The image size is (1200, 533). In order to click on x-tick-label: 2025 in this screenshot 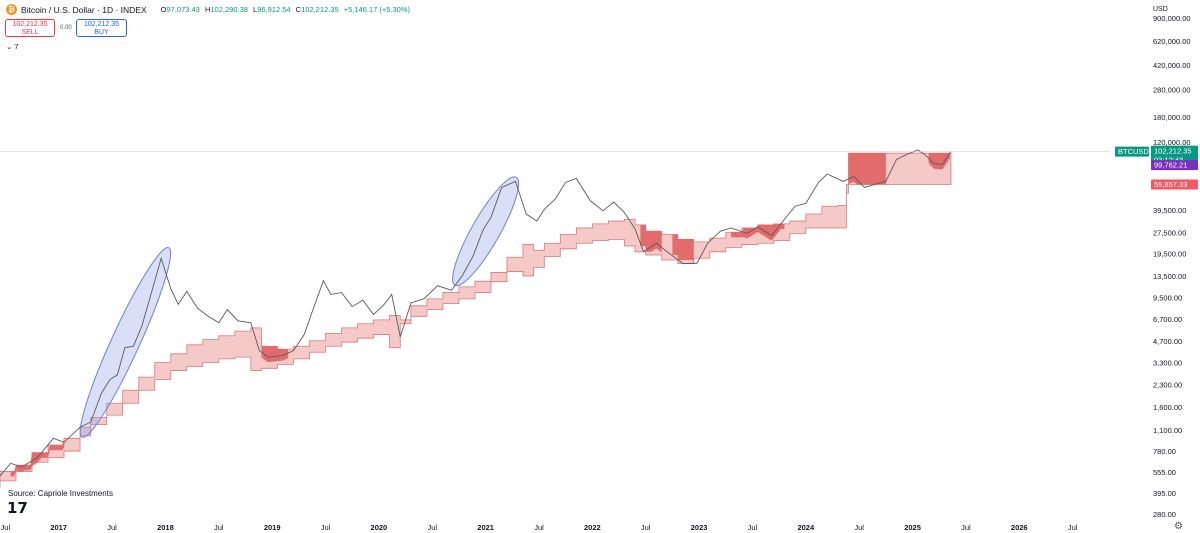, I will do `click(912, 527)`.